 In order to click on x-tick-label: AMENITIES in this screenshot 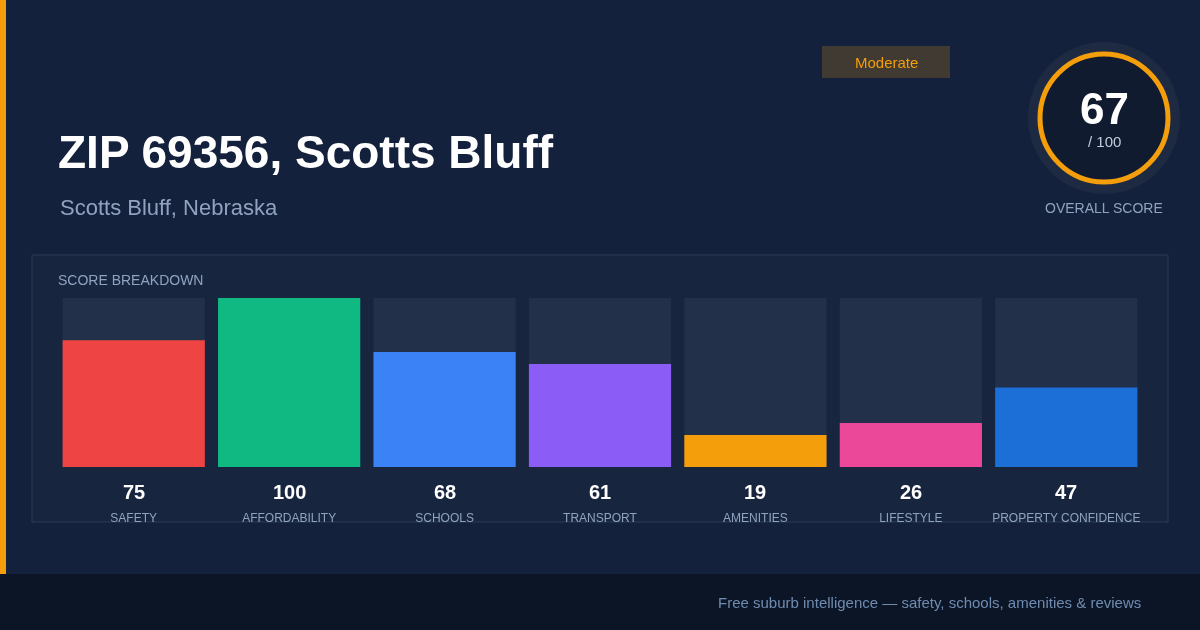, I will do `click(755, 518)`.